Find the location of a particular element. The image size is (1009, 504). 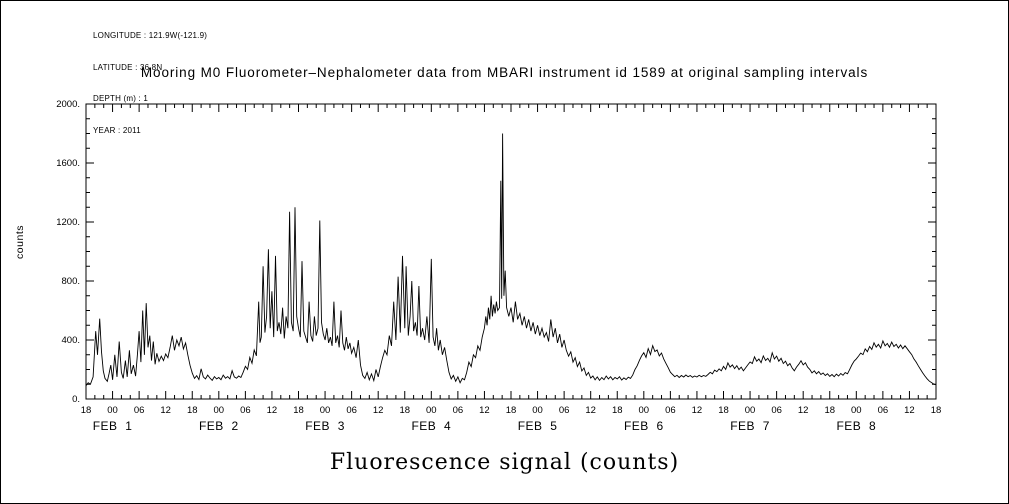

svg-text: 400. is located at coordinates (71, 340).